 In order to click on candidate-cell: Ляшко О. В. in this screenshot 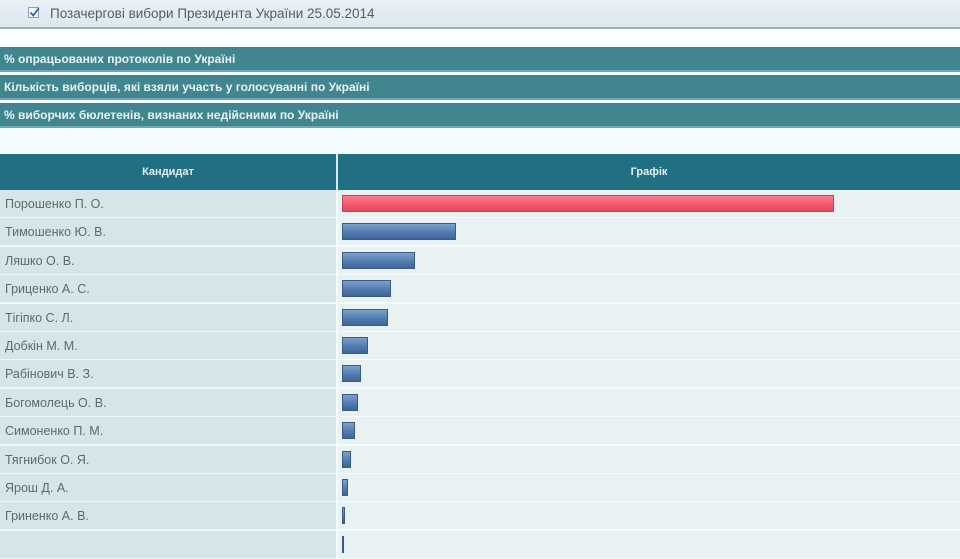, I will do `click(168, 260)`.